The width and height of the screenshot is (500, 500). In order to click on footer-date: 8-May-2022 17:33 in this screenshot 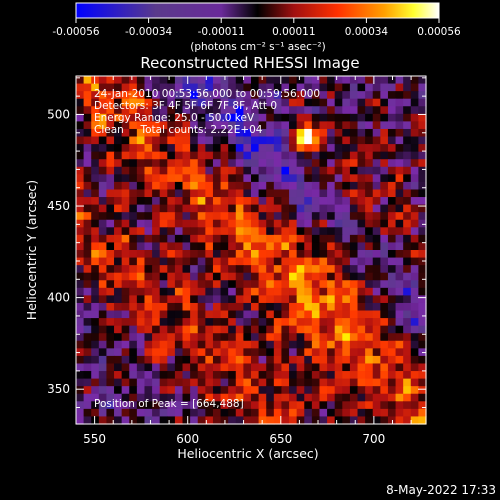, I will do `click(441, 490)`.